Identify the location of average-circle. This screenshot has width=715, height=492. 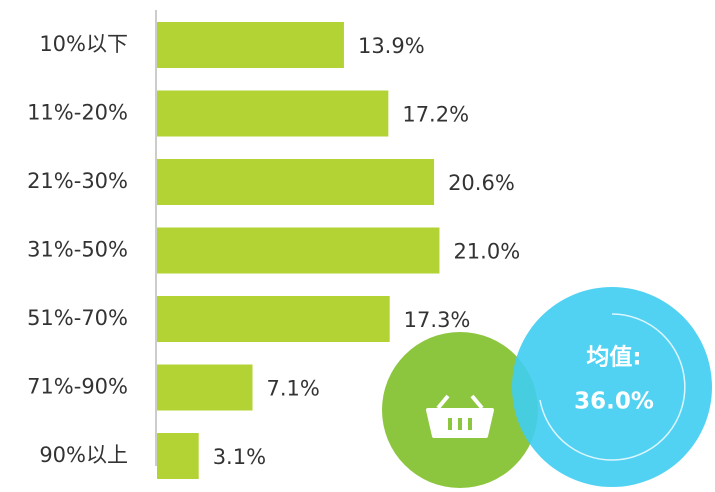
(612, 387).